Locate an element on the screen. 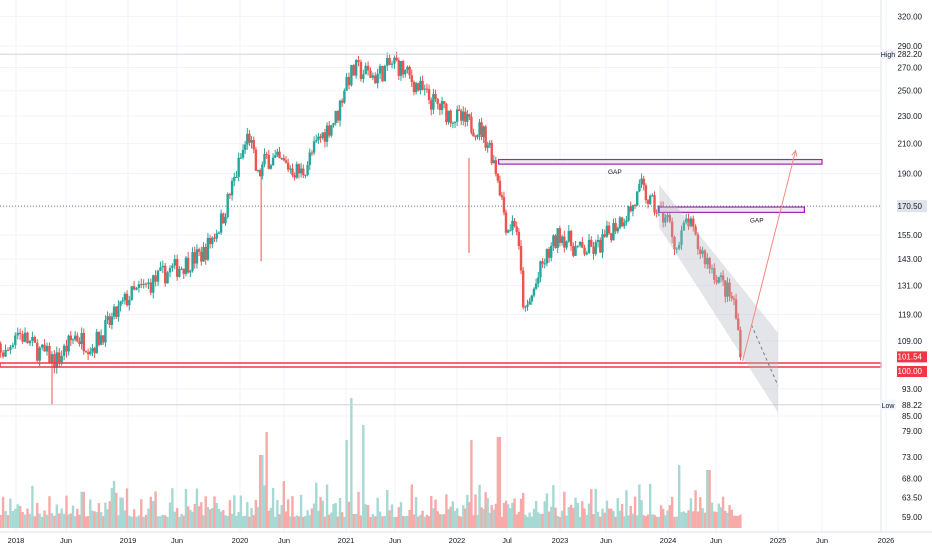 This screenshot has width=932, height=555. gap-zone is located at coordinates (660, 161).